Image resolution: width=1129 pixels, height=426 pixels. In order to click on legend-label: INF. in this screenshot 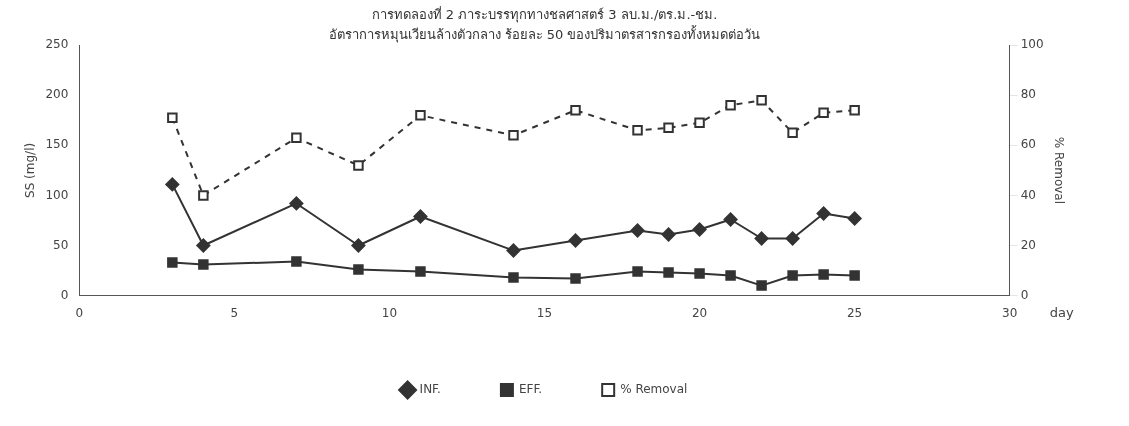, I will do `click(430, 389)`.